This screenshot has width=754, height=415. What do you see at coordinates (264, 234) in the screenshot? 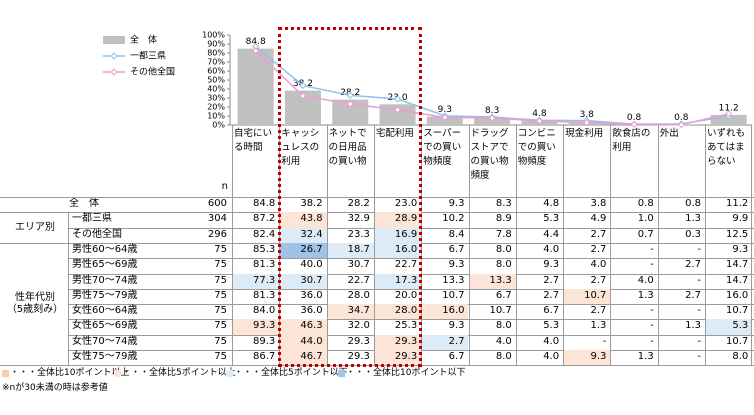
I see `table-cell: 82.4` at bounding box center [264, 234].